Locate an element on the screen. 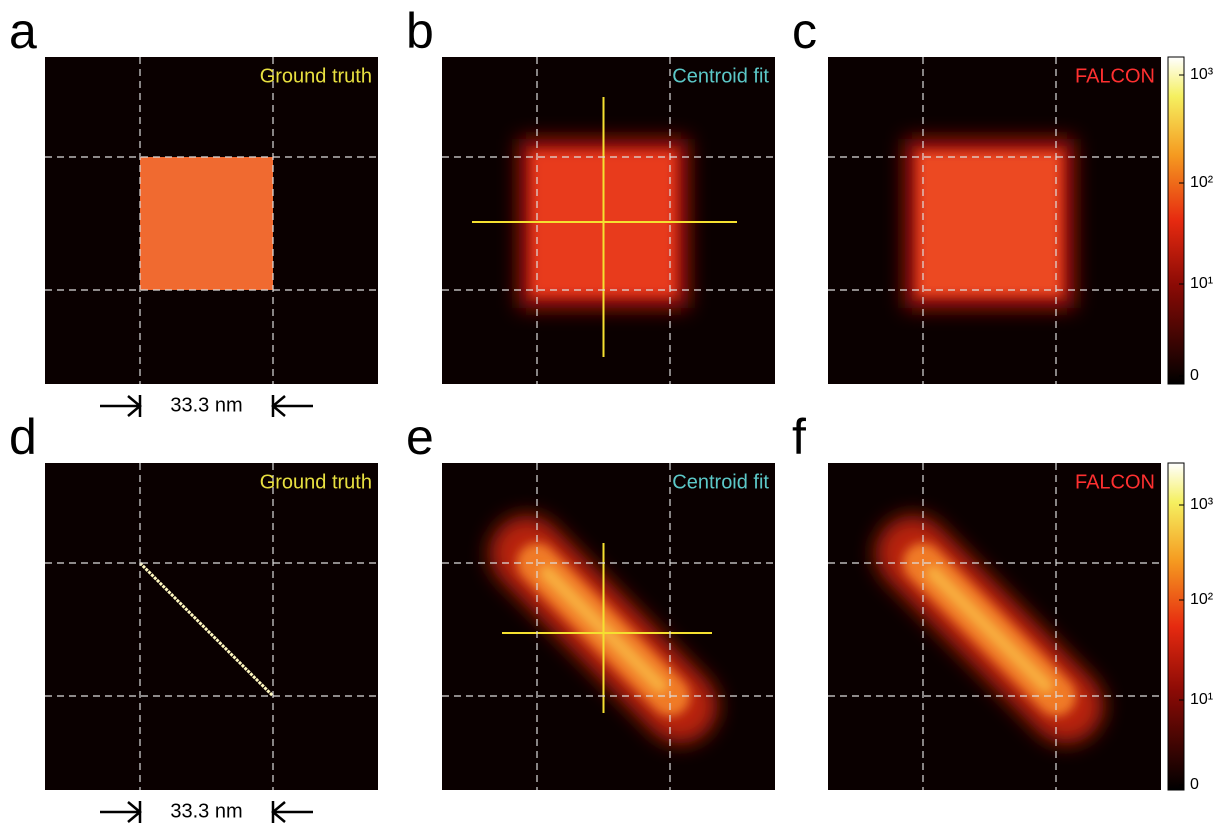 The height and width of the screenshot is (832, 1230). band-core is located at coordinates (989, 629).